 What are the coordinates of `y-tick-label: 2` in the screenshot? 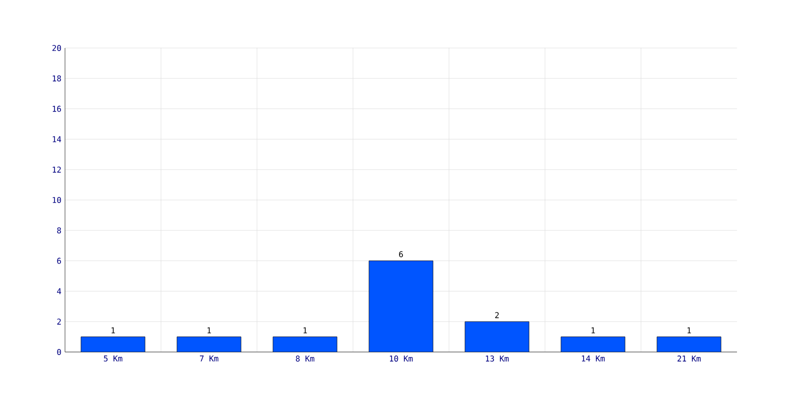 It's located at (59, 321).